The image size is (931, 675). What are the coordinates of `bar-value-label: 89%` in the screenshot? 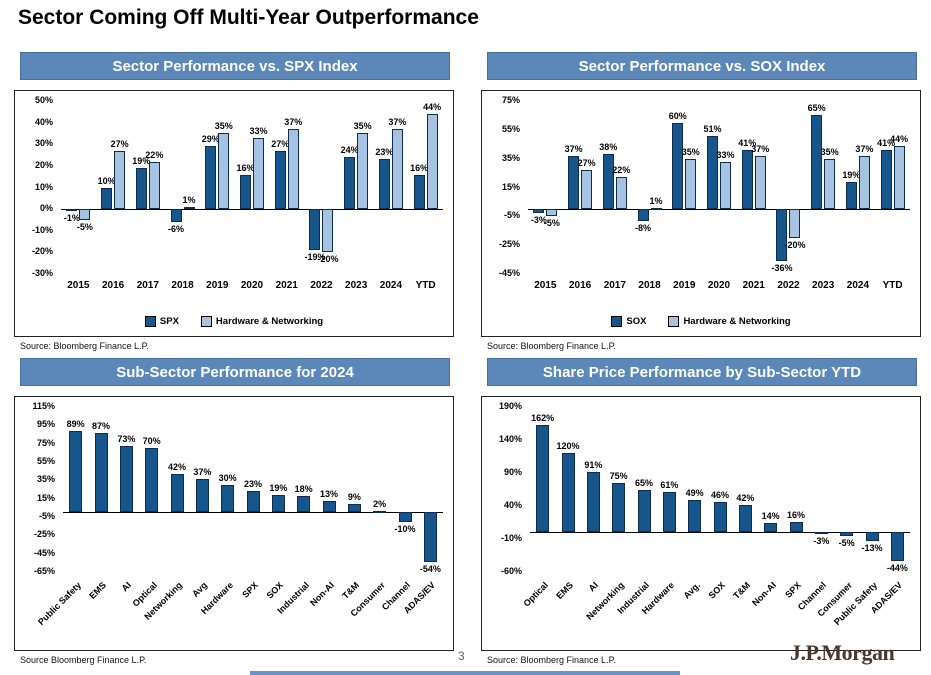 It's located at (75, 423).